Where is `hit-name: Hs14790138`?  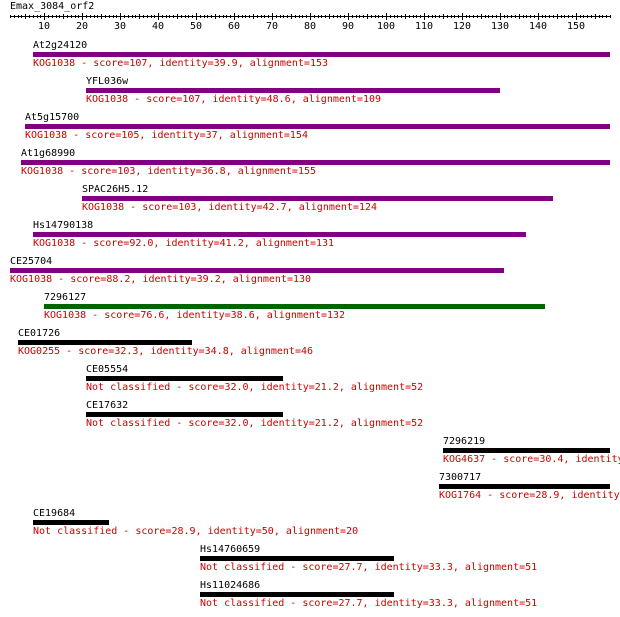 hit-name: Hs14790138 is located at coordinates (63, 225).